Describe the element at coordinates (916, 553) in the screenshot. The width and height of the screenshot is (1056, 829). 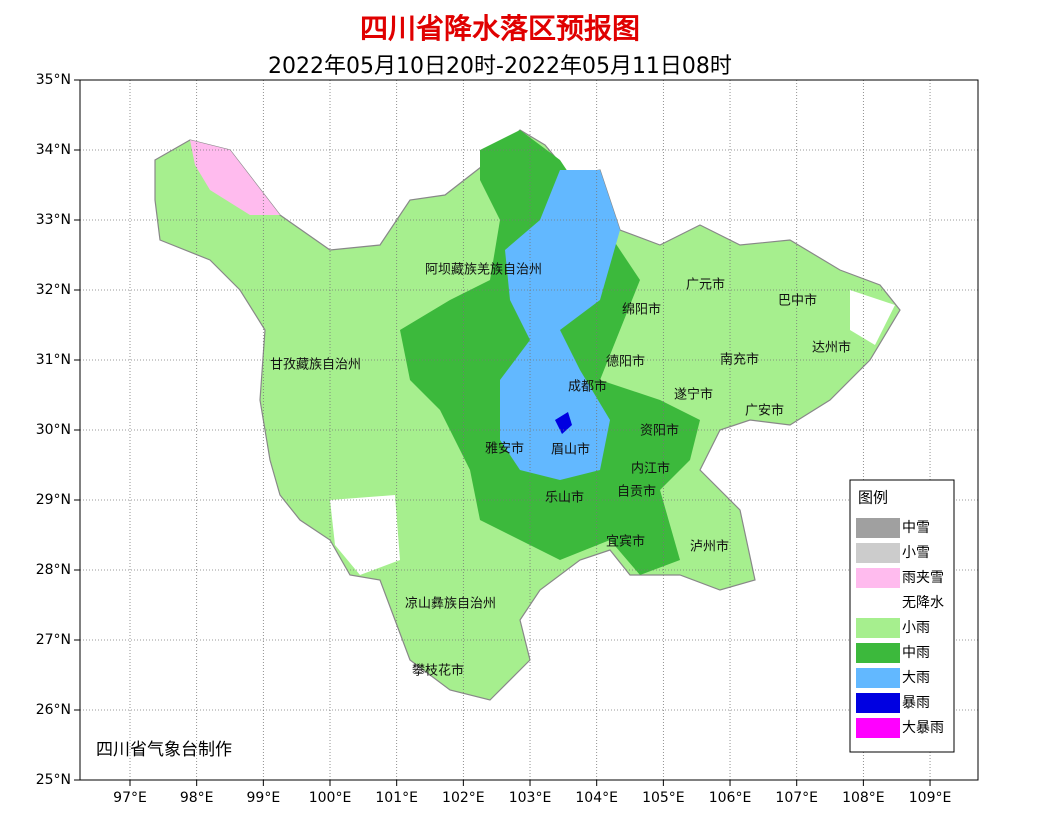
I see `legend-label: 小雪` at that location.